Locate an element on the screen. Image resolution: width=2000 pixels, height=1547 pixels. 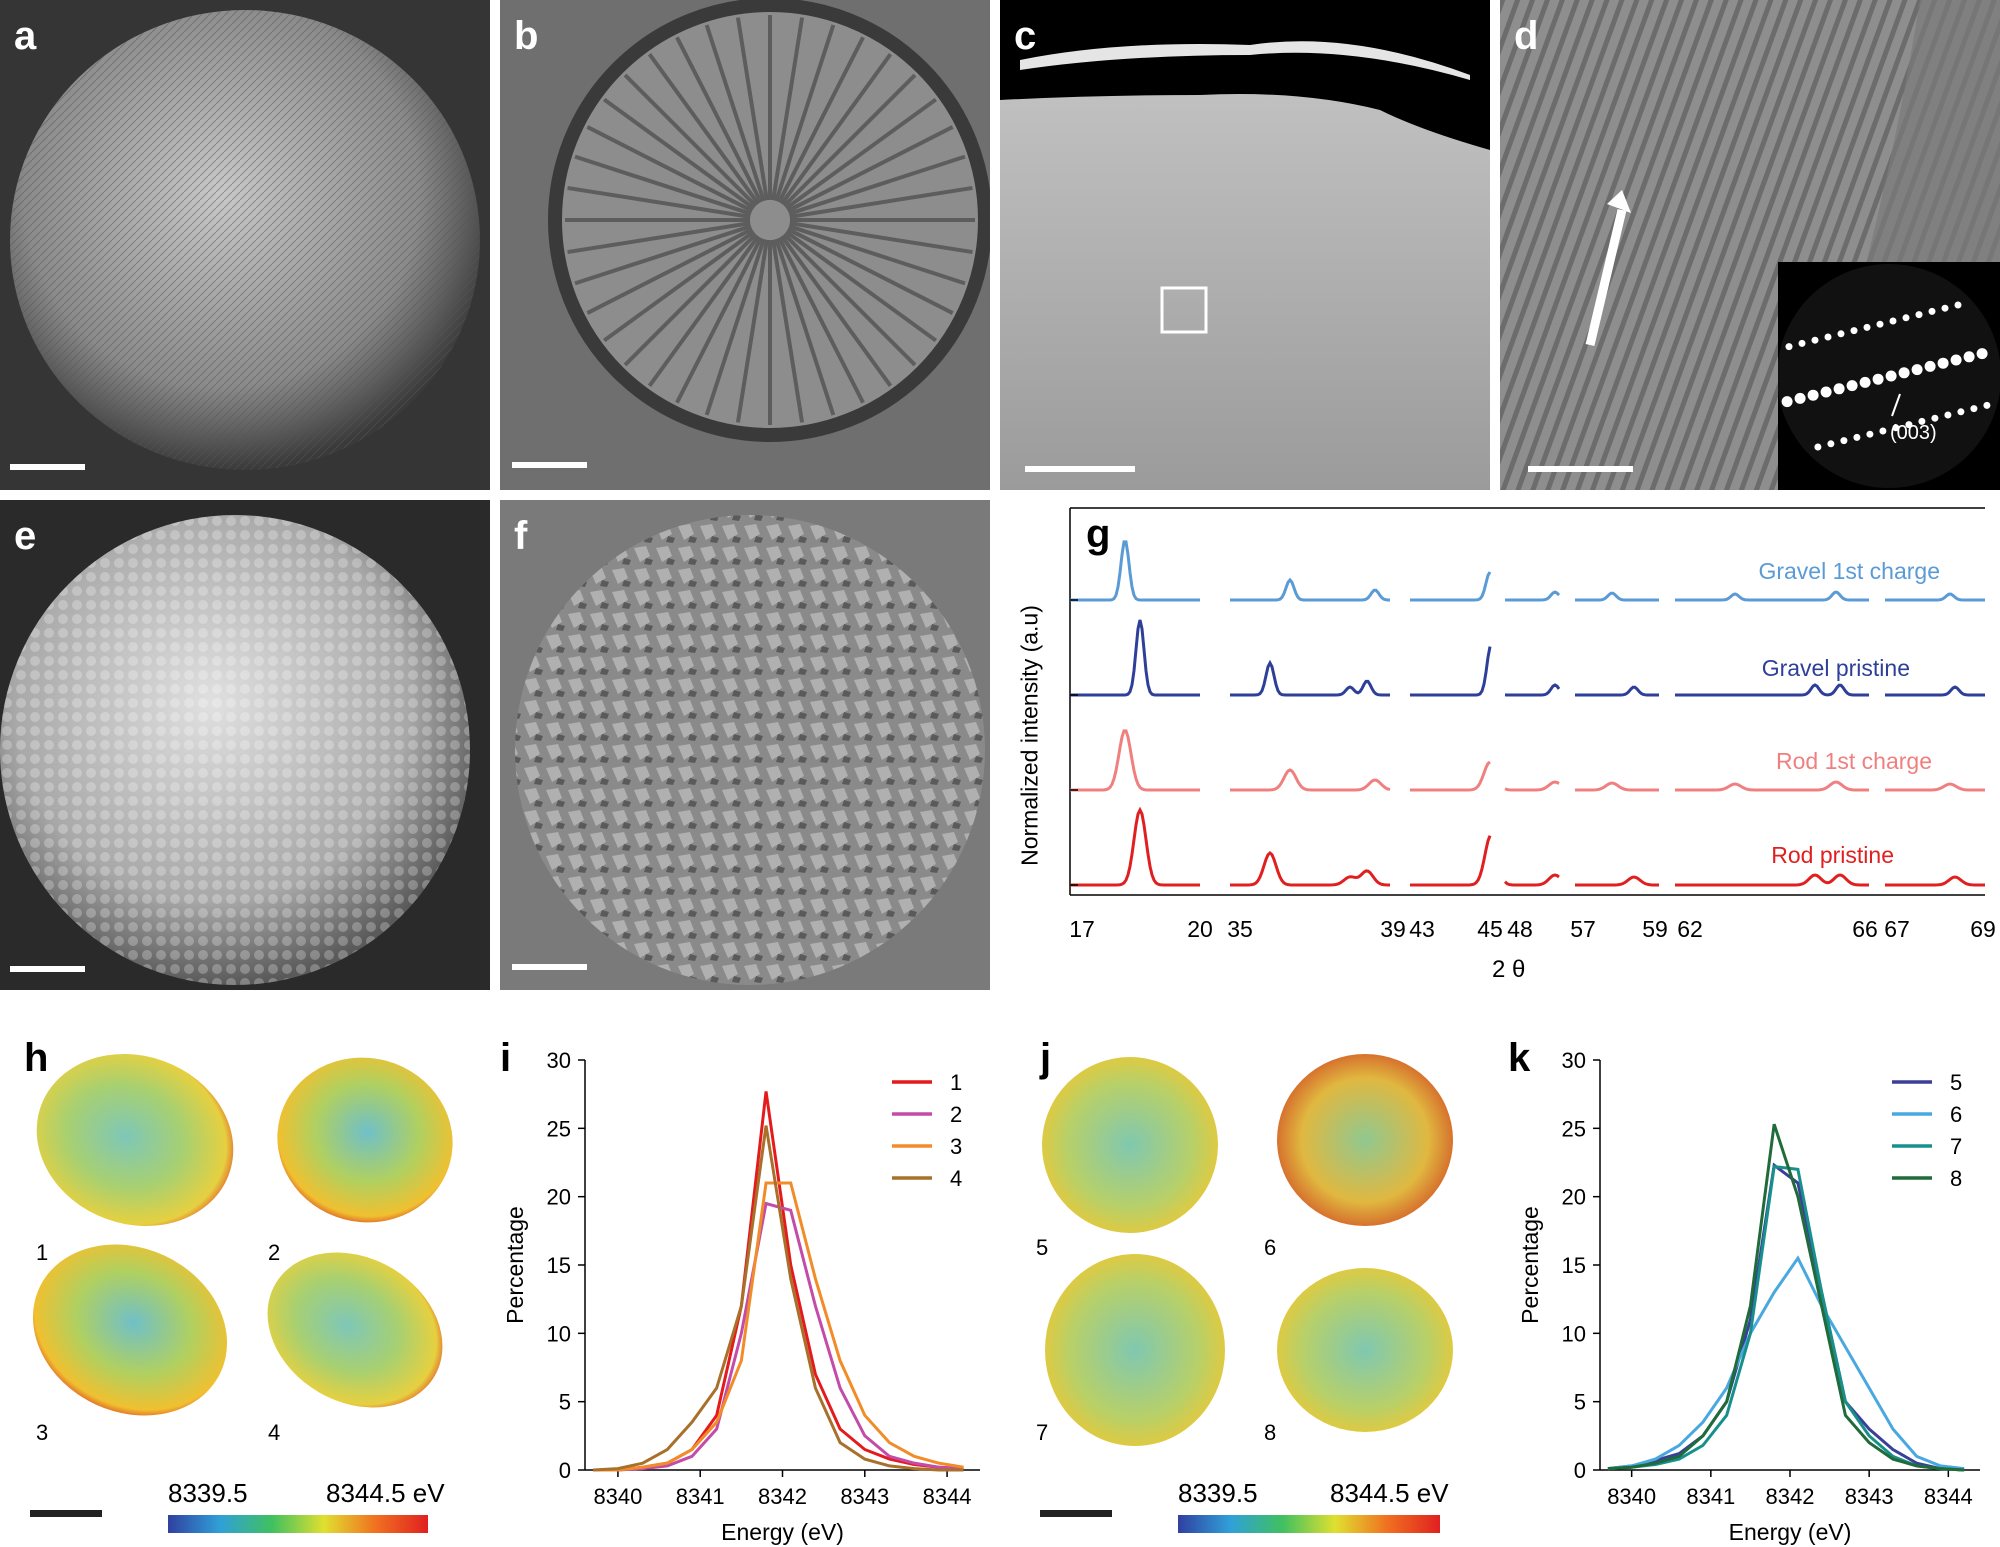
g-xlabel: 2 θ is located at coordinates (1509, 969).